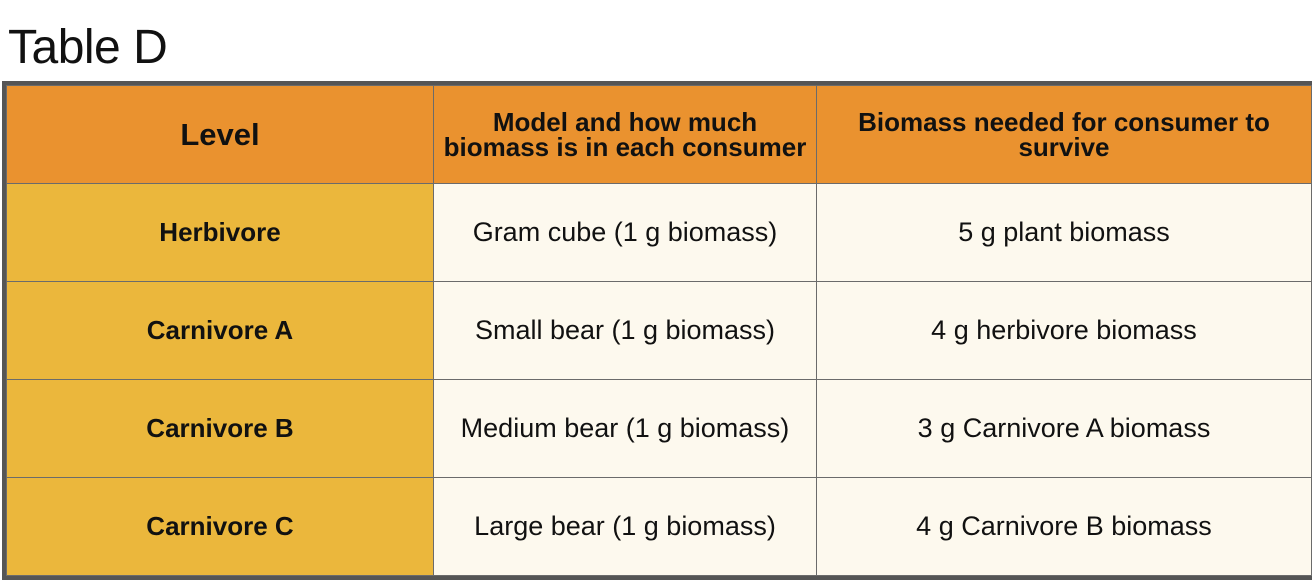 The image size is (1312, 580). What do you see at coordinates (1064, 428) in the screenshot?
I see `biomass-needed-cell: 3 g Carnivore A biomass` at bounding box center [1064, 428].